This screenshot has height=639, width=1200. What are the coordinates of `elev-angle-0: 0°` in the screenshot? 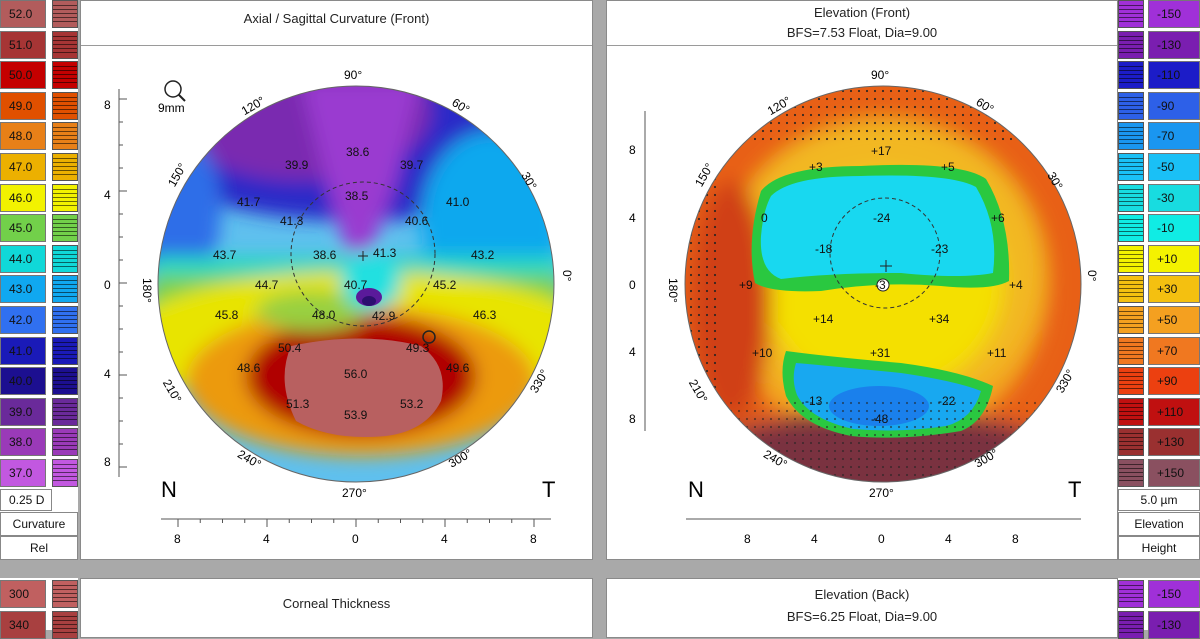 It's located at (1092, 276).